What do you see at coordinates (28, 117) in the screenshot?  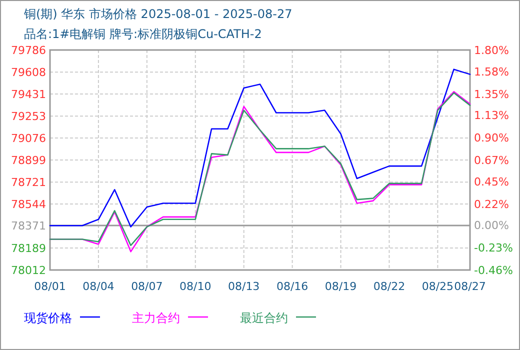 I see `y-tick-label: 79253` at bounding box center [28, 117].